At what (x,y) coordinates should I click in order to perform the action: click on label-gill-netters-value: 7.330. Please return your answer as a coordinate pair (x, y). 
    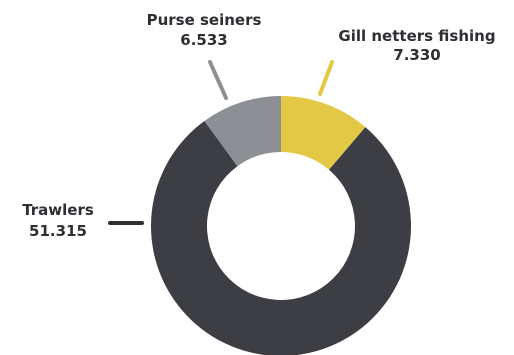
    Looking at the image, I should click on (416, 55).